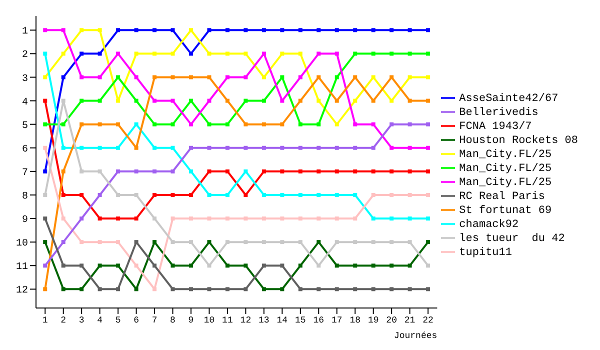  What do you see at coordinates (512, 238) in the screenshot?
I see `legend-label: les tueur du 42` at bounding box center [512, 238].